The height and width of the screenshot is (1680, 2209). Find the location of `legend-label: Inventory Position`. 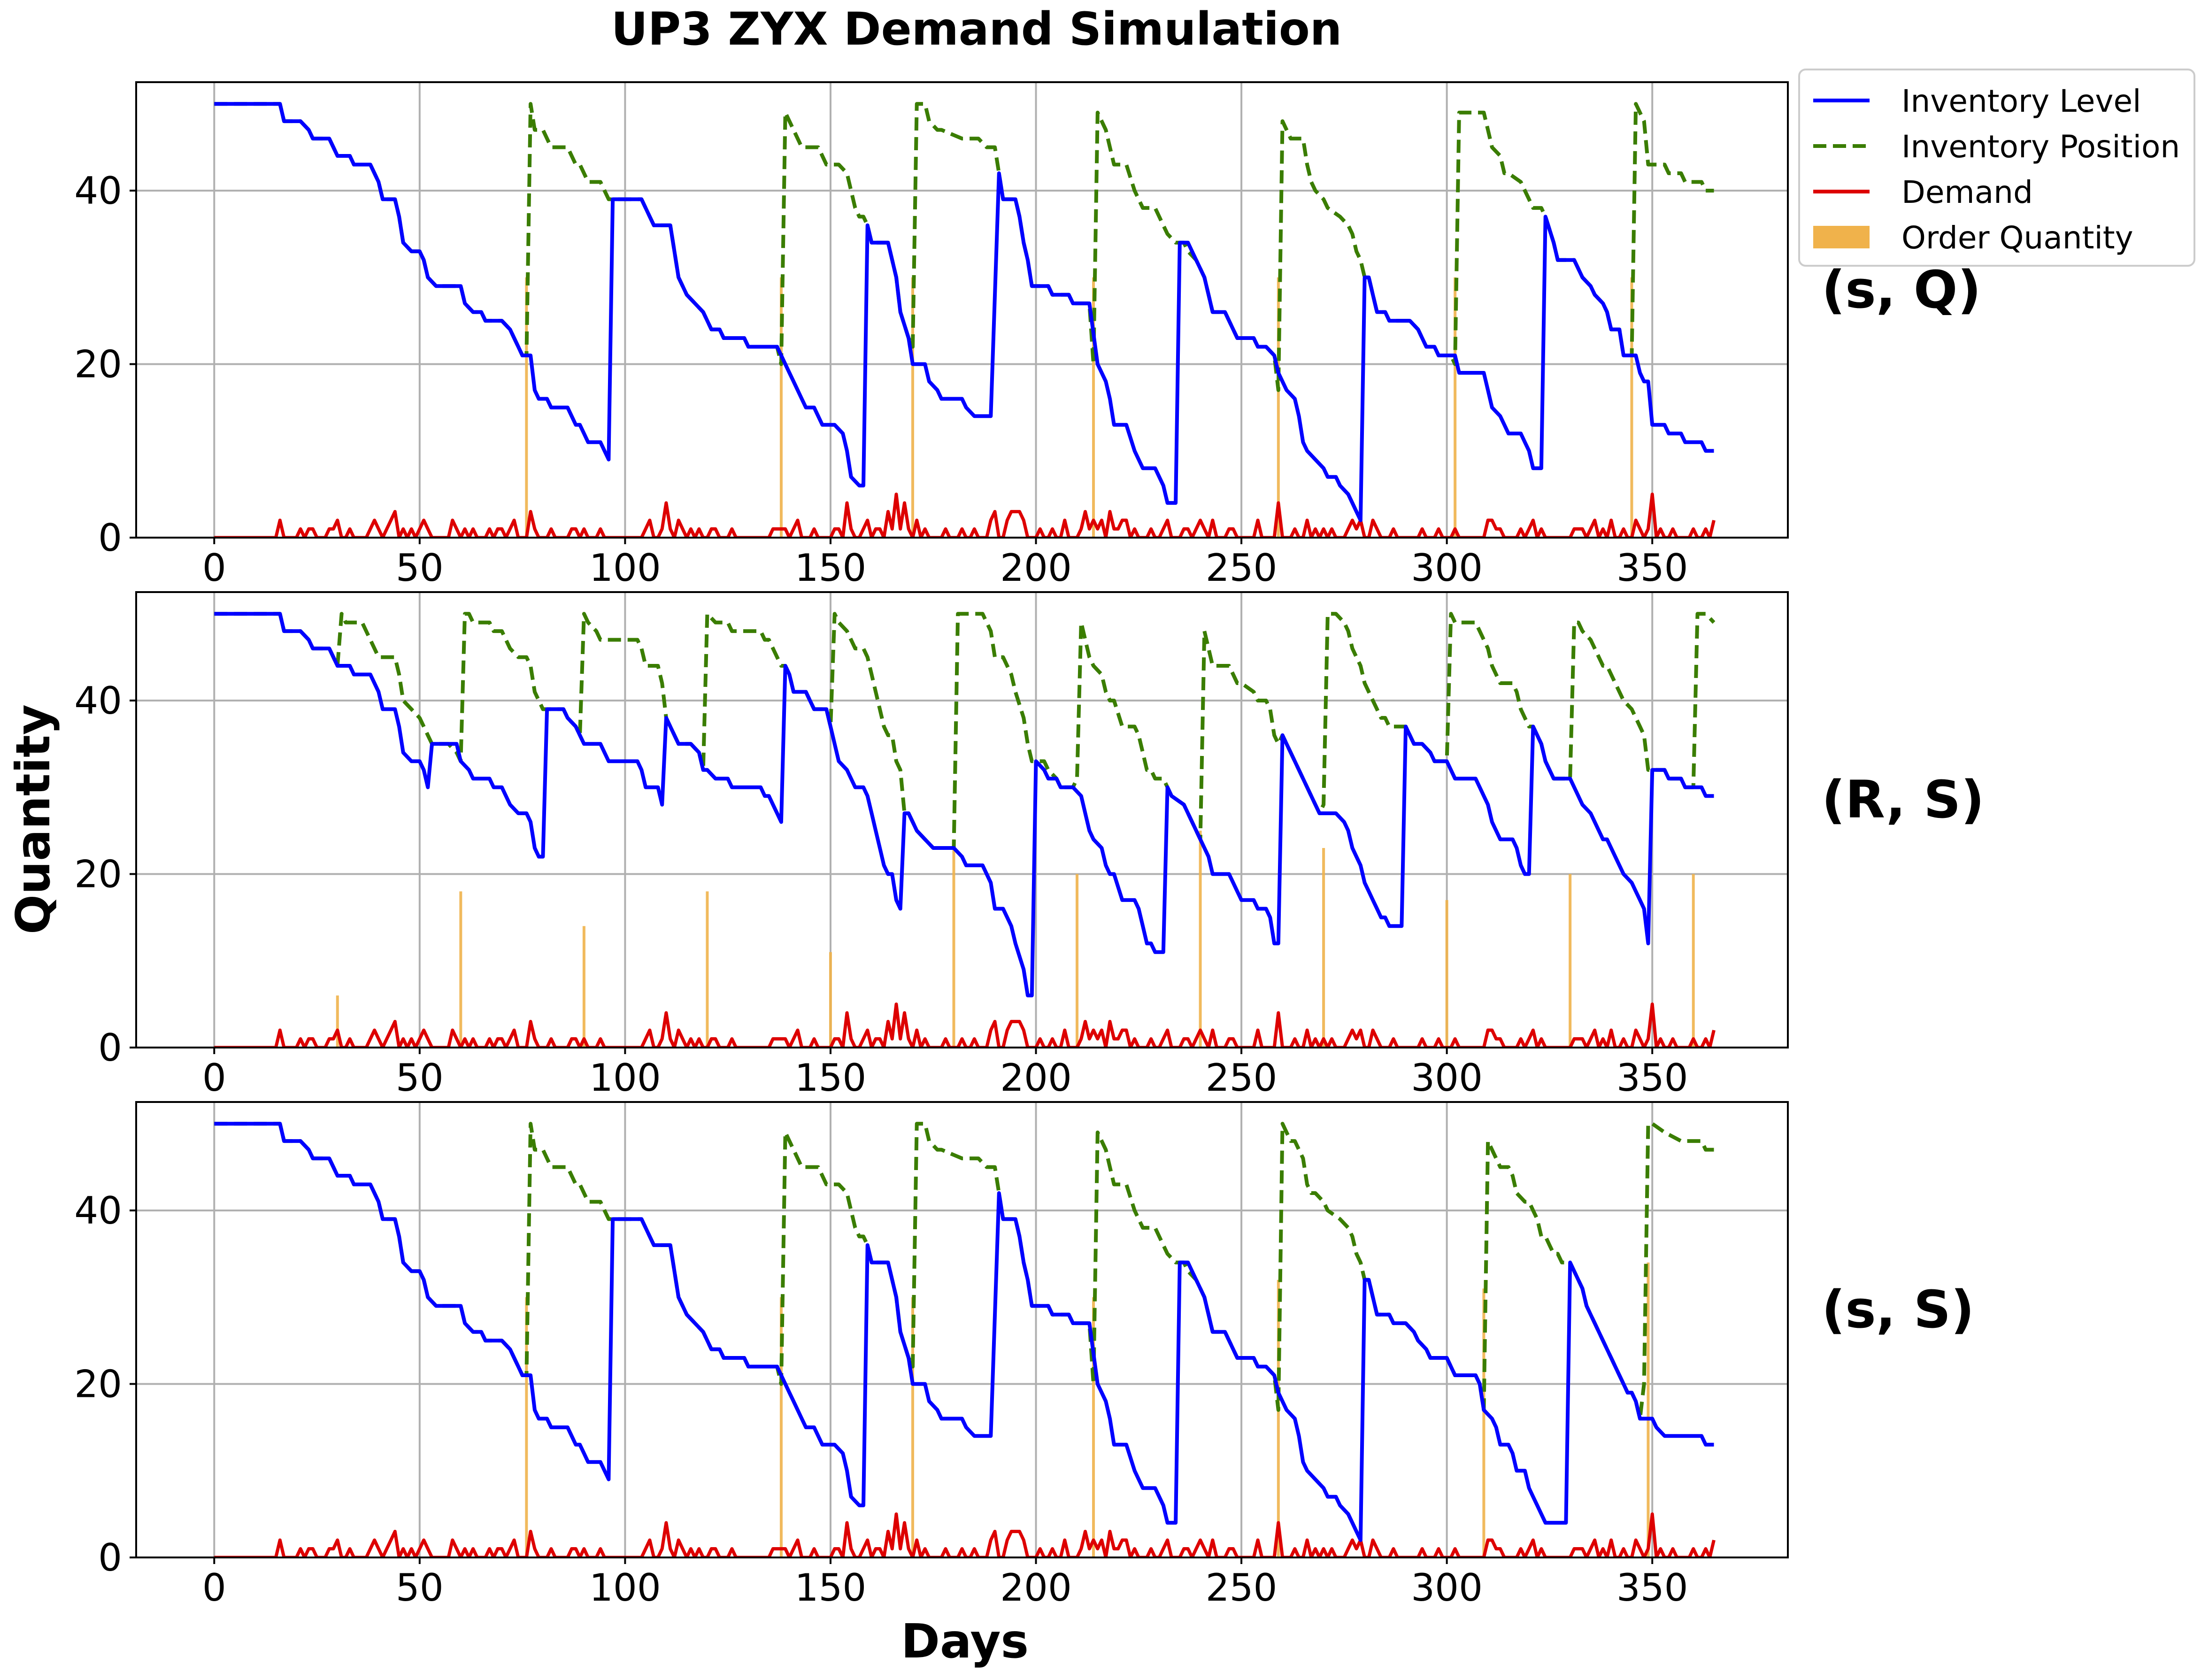

legend-label: Inventory Position is located at coordinates (2041, 147).